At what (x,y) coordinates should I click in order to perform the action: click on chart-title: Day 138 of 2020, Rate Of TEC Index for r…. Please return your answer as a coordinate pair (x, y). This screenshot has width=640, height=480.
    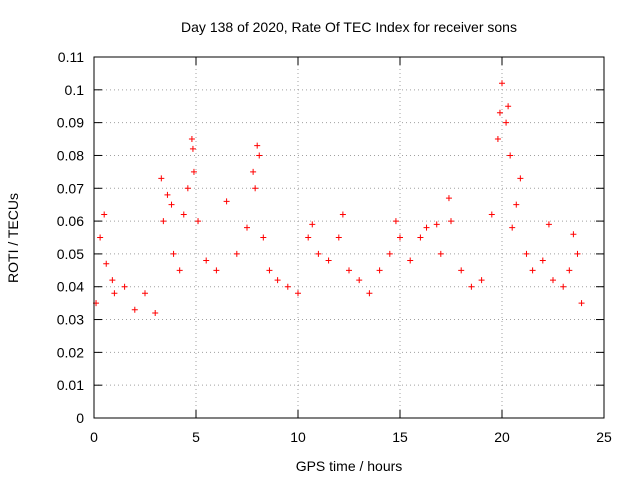
    Looking at the image, I should click on (349, 27).